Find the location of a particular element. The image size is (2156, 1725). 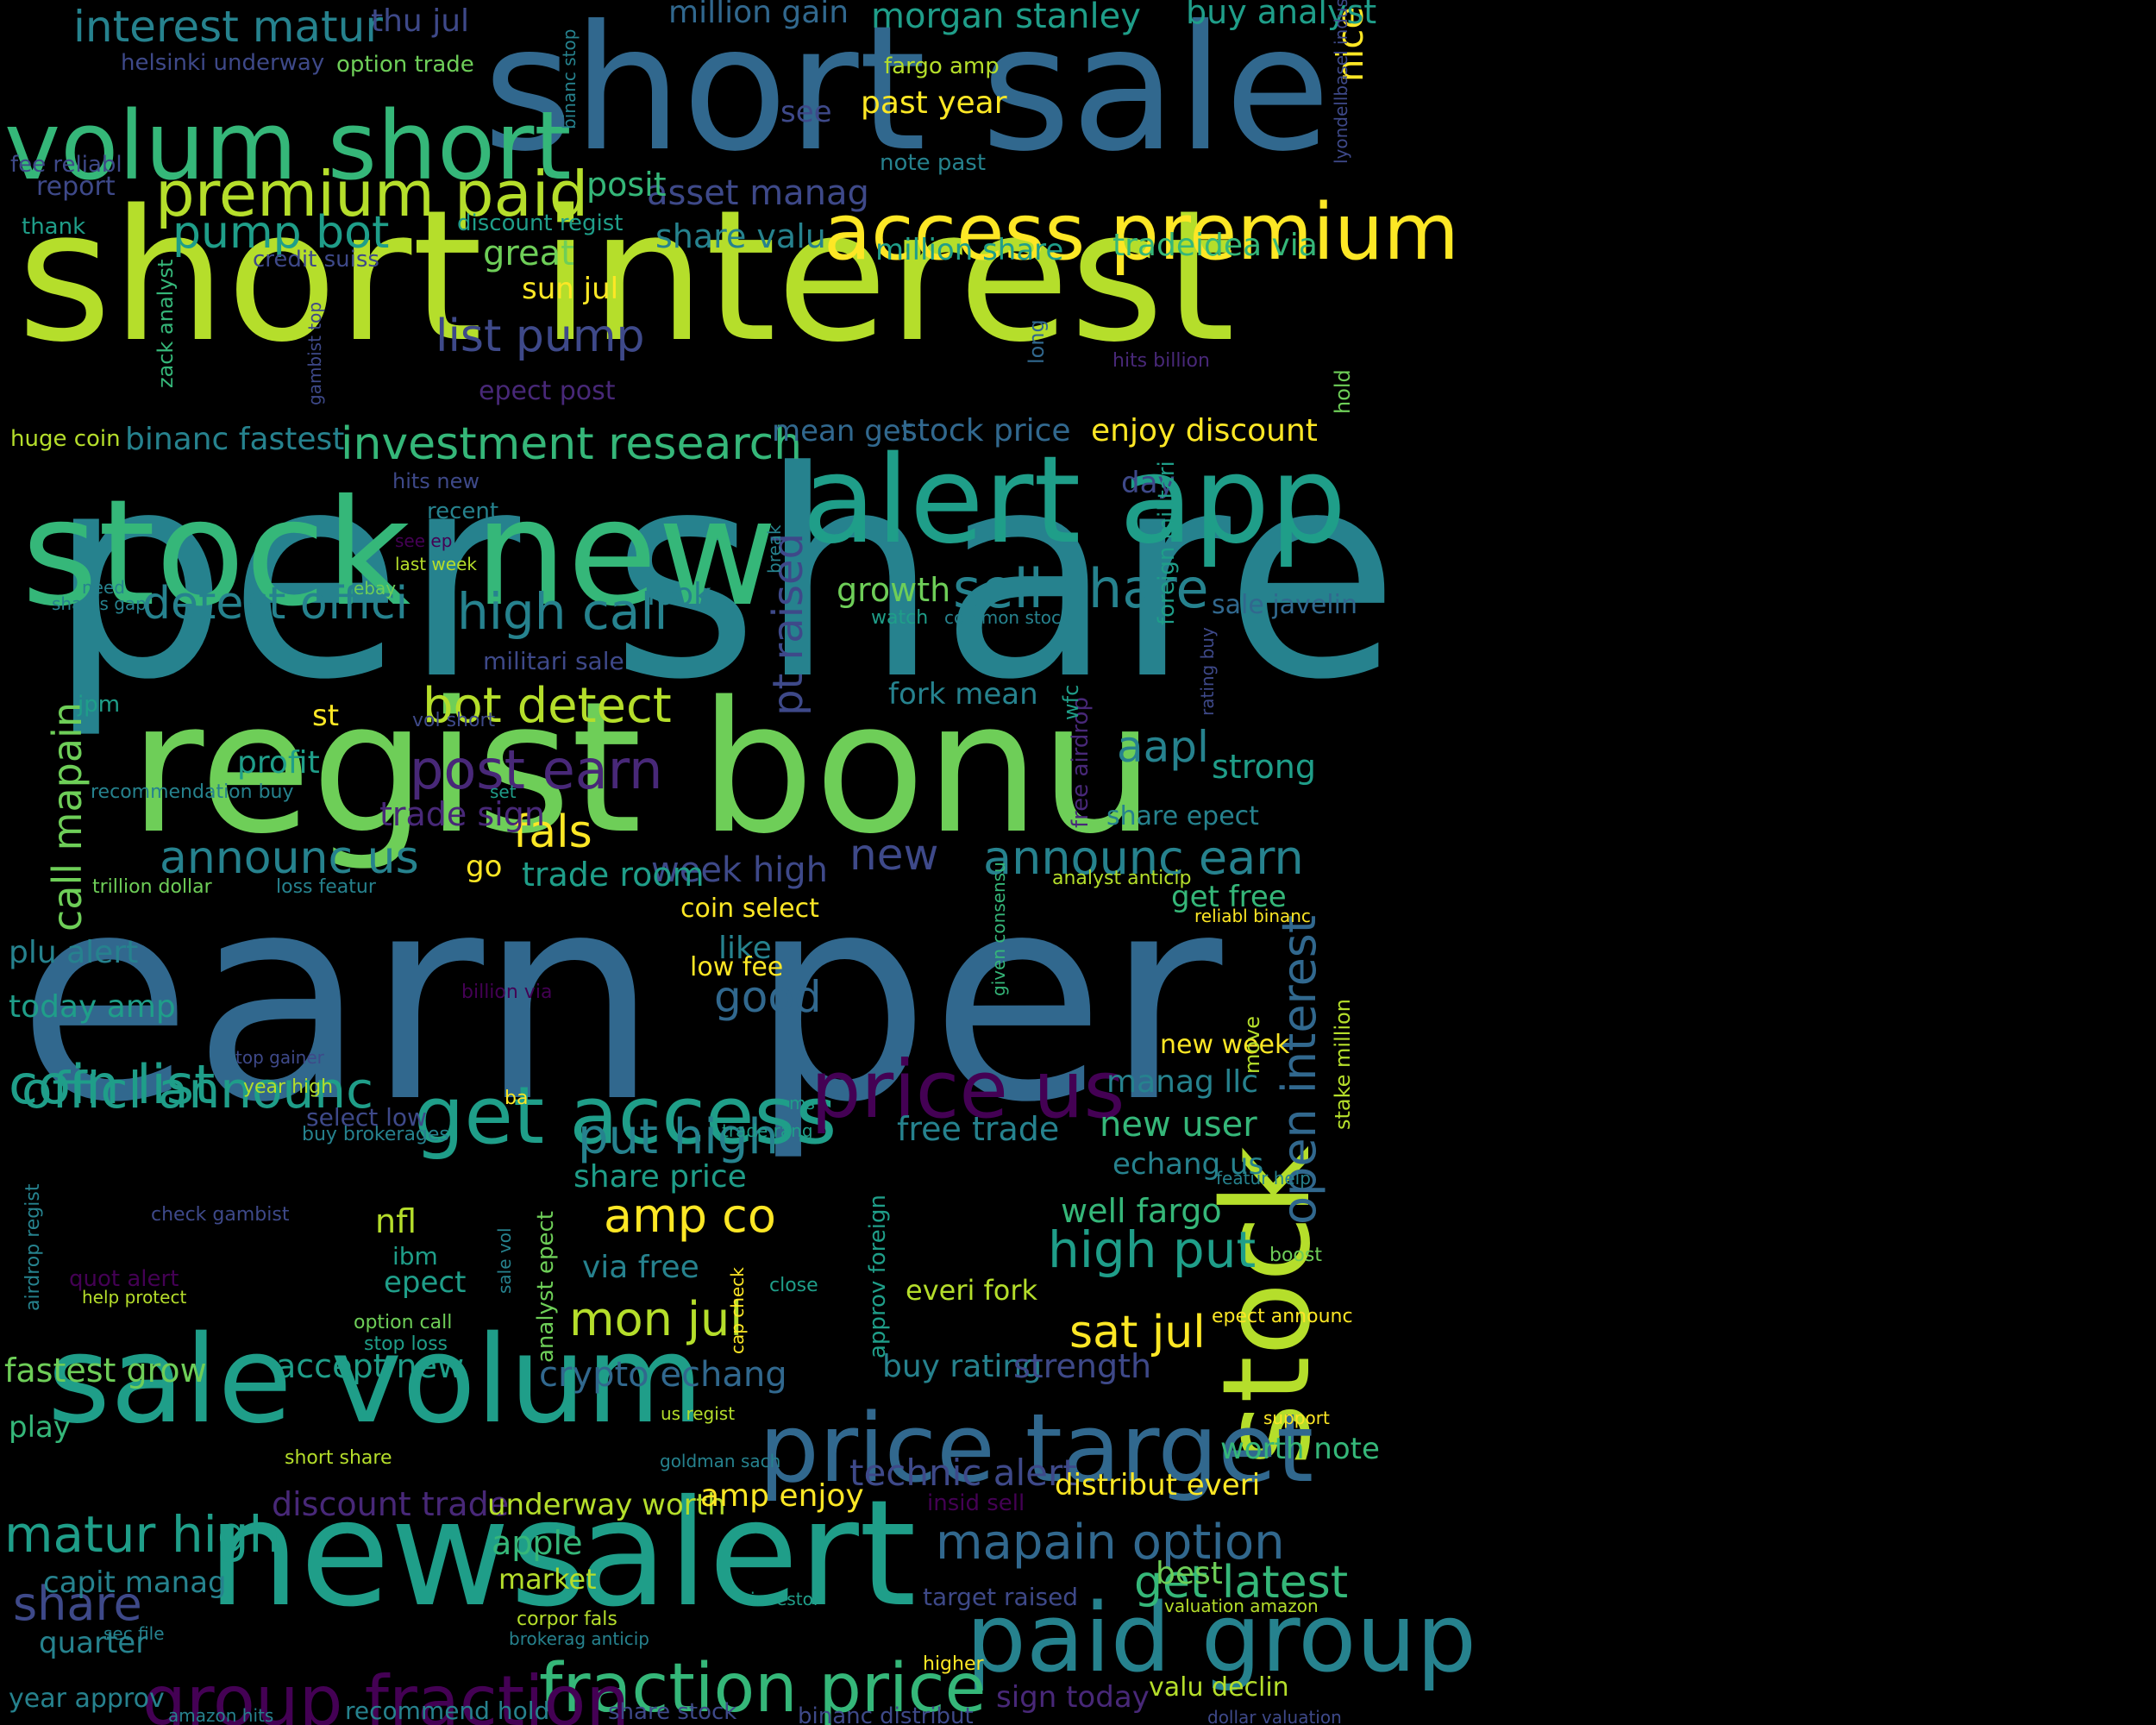

cloud-word: mon jul is located at coordinates (656, 1318).